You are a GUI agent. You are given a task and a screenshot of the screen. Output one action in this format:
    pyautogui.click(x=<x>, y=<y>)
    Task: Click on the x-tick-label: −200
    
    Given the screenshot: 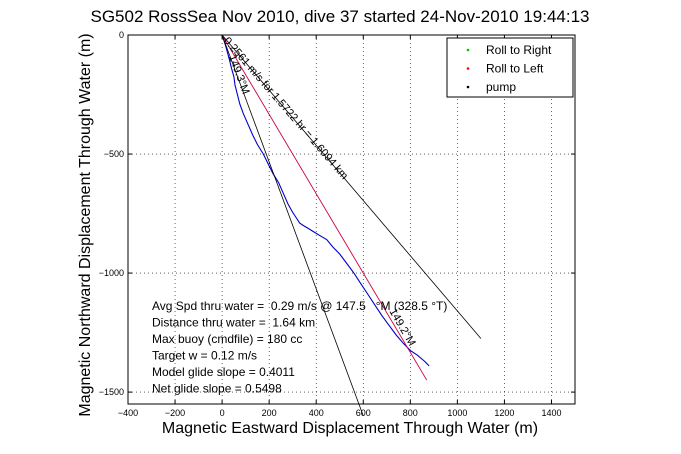 What is the action you would take?
    pyautogui.click(x=175, y=413)
    